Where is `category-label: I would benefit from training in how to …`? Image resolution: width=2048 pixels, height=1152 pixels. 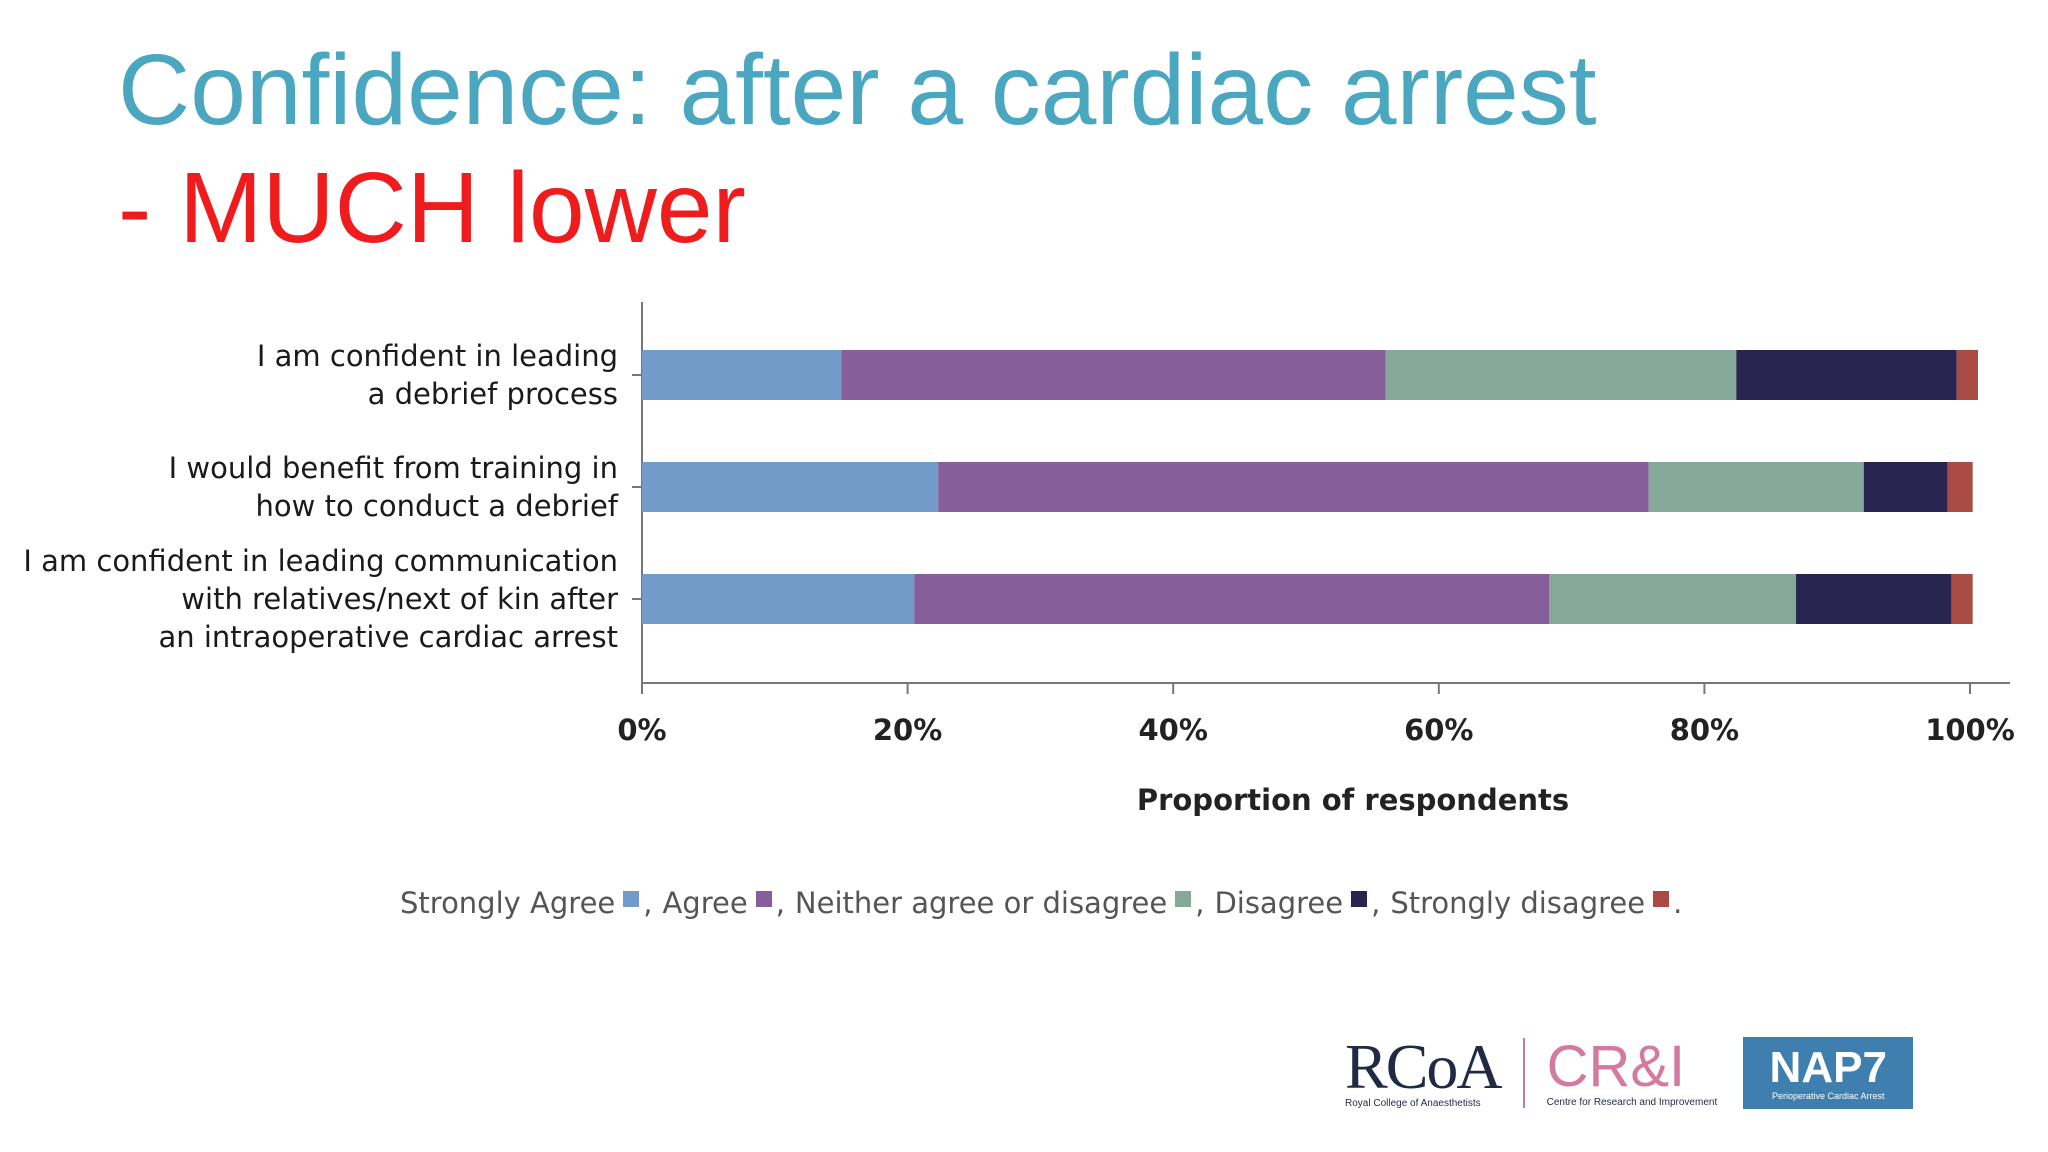
category-label: I would benefit from training in how to … is located at coordinates (393, 487).